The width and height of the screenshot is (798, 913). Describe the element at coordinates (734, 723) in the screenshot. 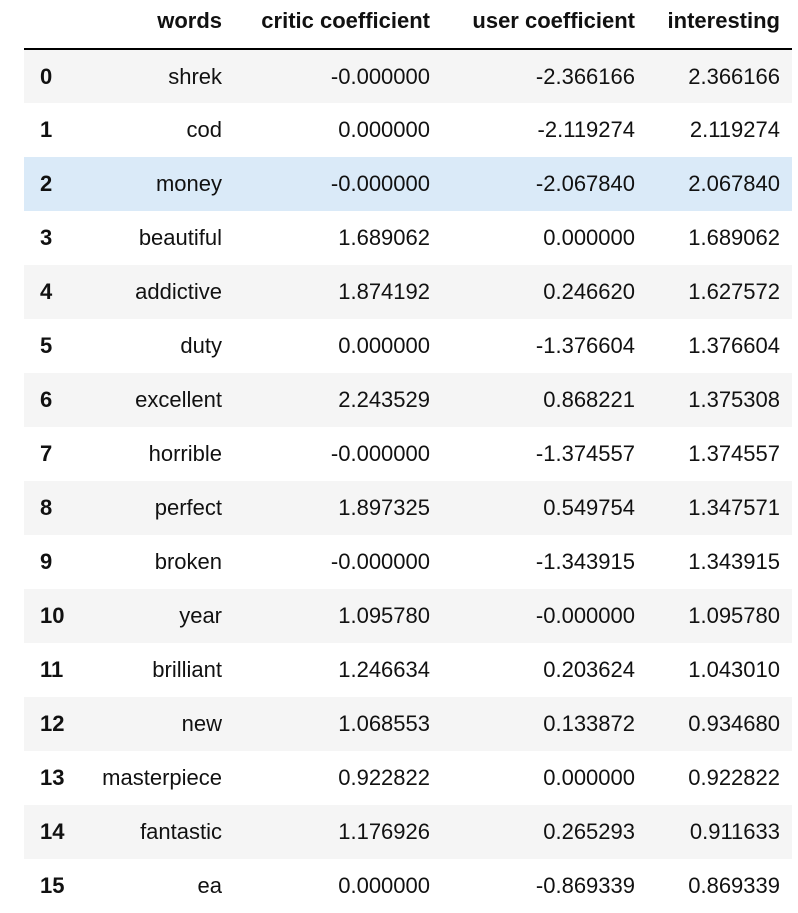

I see `cell-interesting: 0.934680` at that location.